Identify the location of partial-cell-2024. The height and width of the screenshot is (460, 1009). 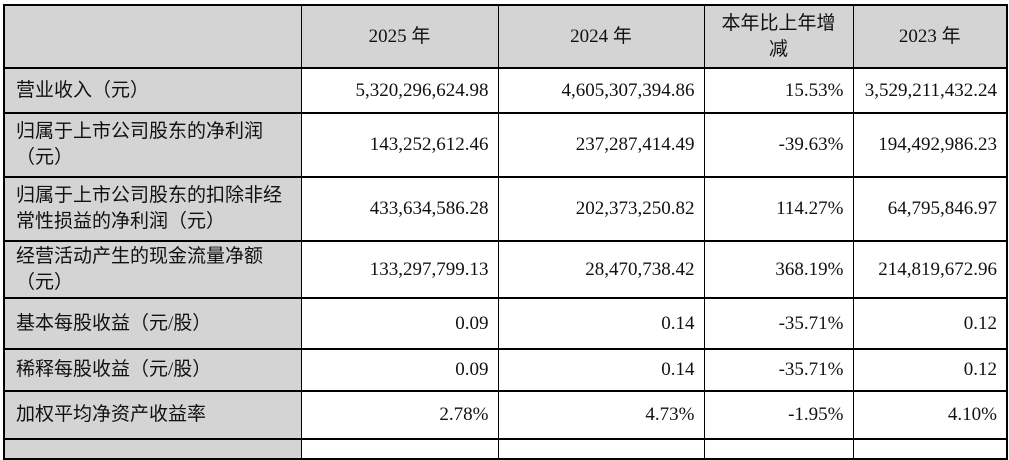
(601, 449).